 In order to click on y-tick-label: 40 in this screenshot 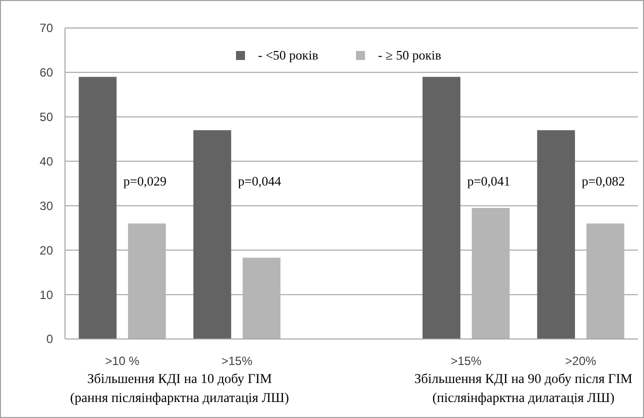, I will do `click(47, 161)`.